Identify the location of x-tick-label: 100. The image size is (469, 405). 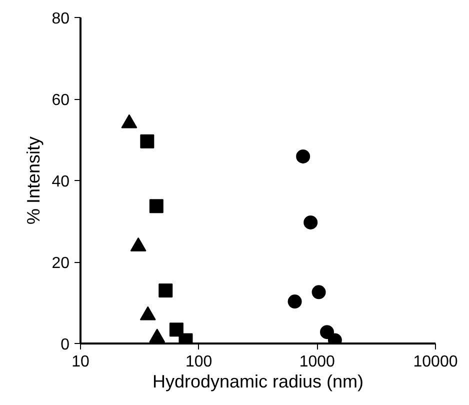
(198, 362).